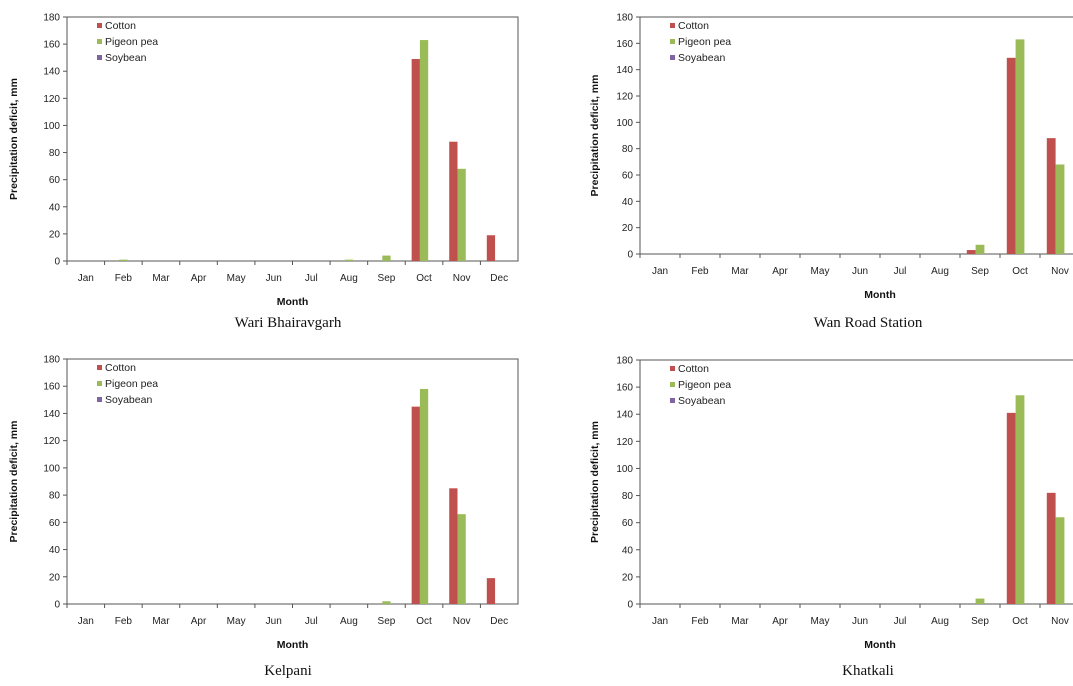 This screenshot has height=686, width=1073. I want to click on x-tick-label-sep: Sep, so click(980, 621).